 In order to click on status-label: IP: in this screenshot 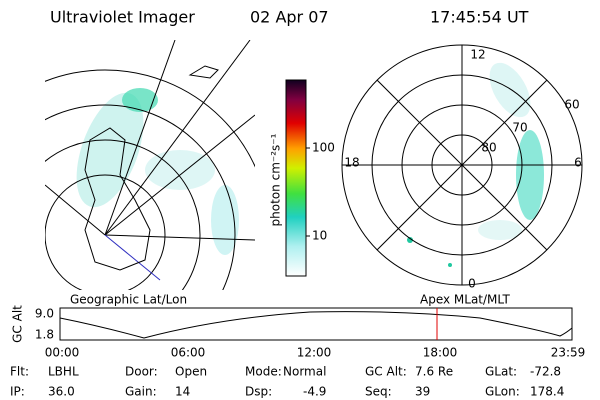, I will do `click(17, 392)`.